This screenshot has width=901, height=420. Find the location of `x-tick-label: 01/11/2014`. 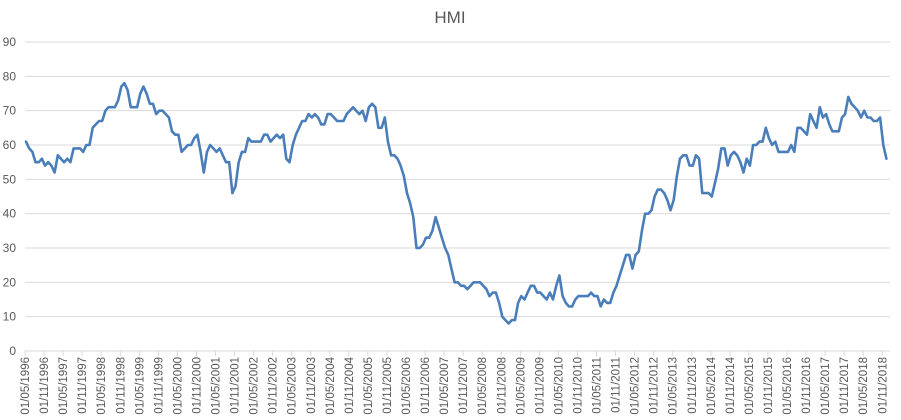

x-tick-label: 01/11/2014 is located at coordinates (731, 384).